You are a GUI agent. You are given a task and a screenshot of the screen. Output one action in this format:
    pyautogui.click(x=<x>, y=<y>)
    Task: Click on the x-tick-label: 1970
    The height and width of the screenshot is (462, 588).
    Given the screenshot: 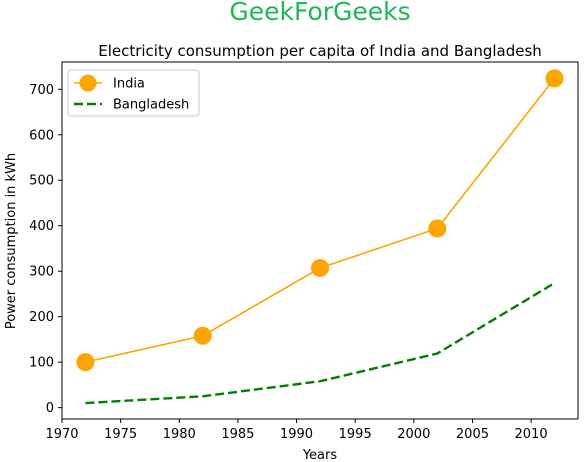 What is the action you would take?
    pyautogui.click(x=61, y=434)
    